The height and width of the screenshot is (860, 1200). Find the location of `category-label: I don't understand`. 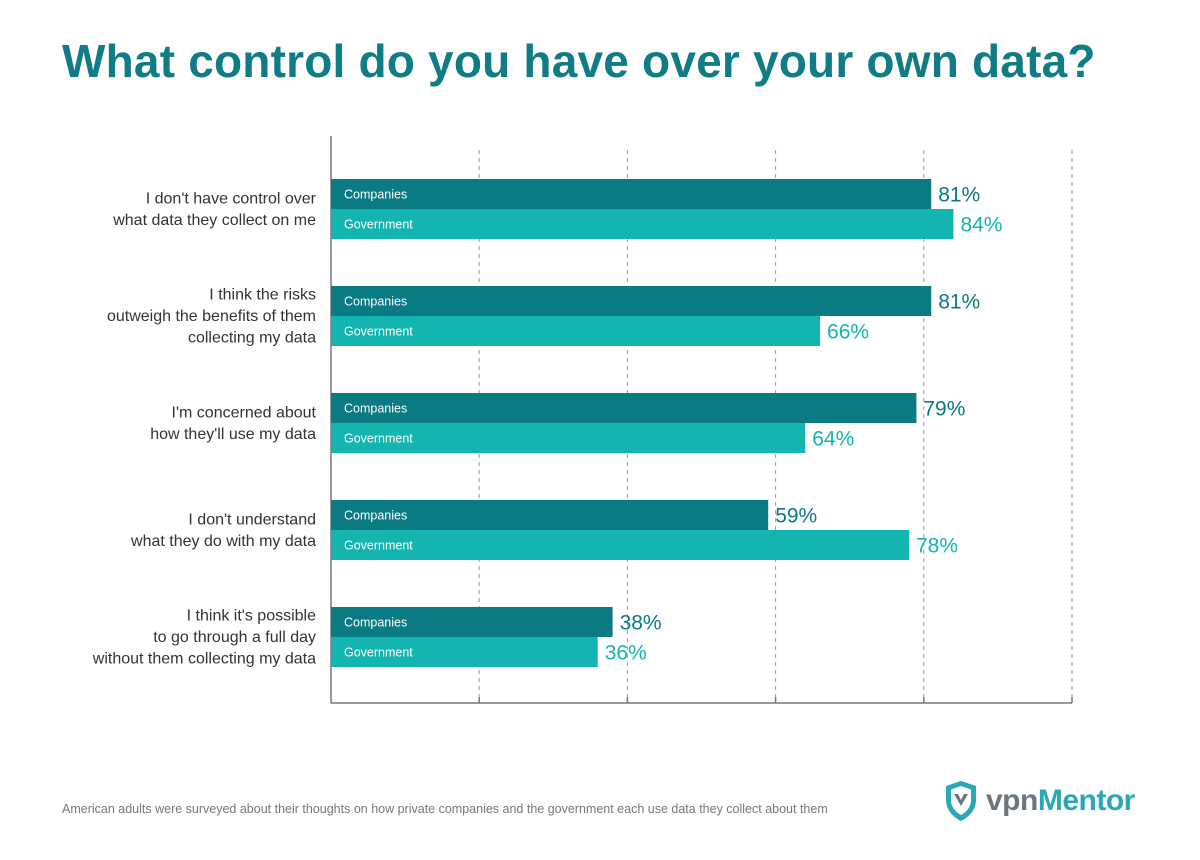

category-label: I don't understand is located at coordinates (252, 519).